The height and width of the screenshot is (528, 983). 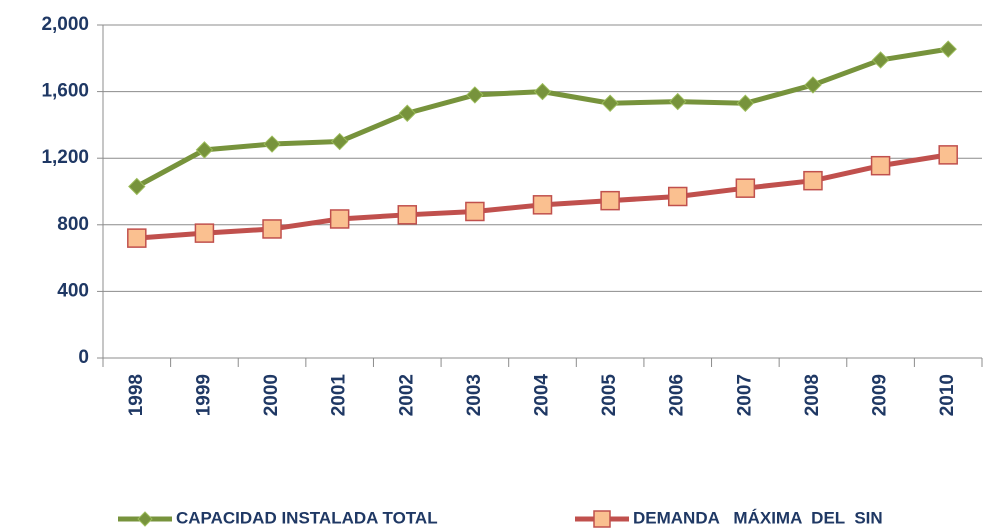 What do you see at coordinates (73, 224) in the screenshot?
I see `y-tick-label: 800` at bounding box center [73, 224].